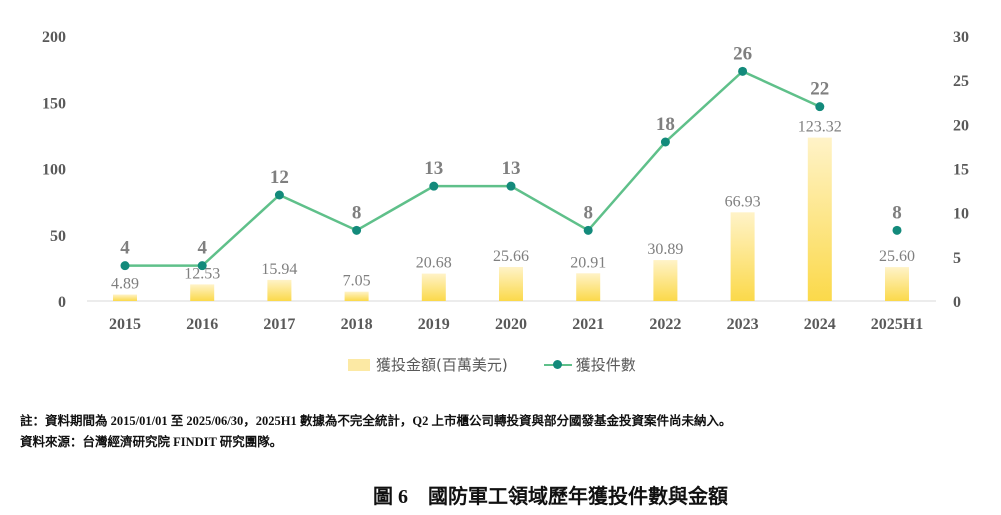 Image resolution: width=1001 pixels, height=515 pixels. What do you see at coordinates (605, 365) in the screenshot?
I see `legend-line-label: 獲投件數` at bounding box center [605, 365].